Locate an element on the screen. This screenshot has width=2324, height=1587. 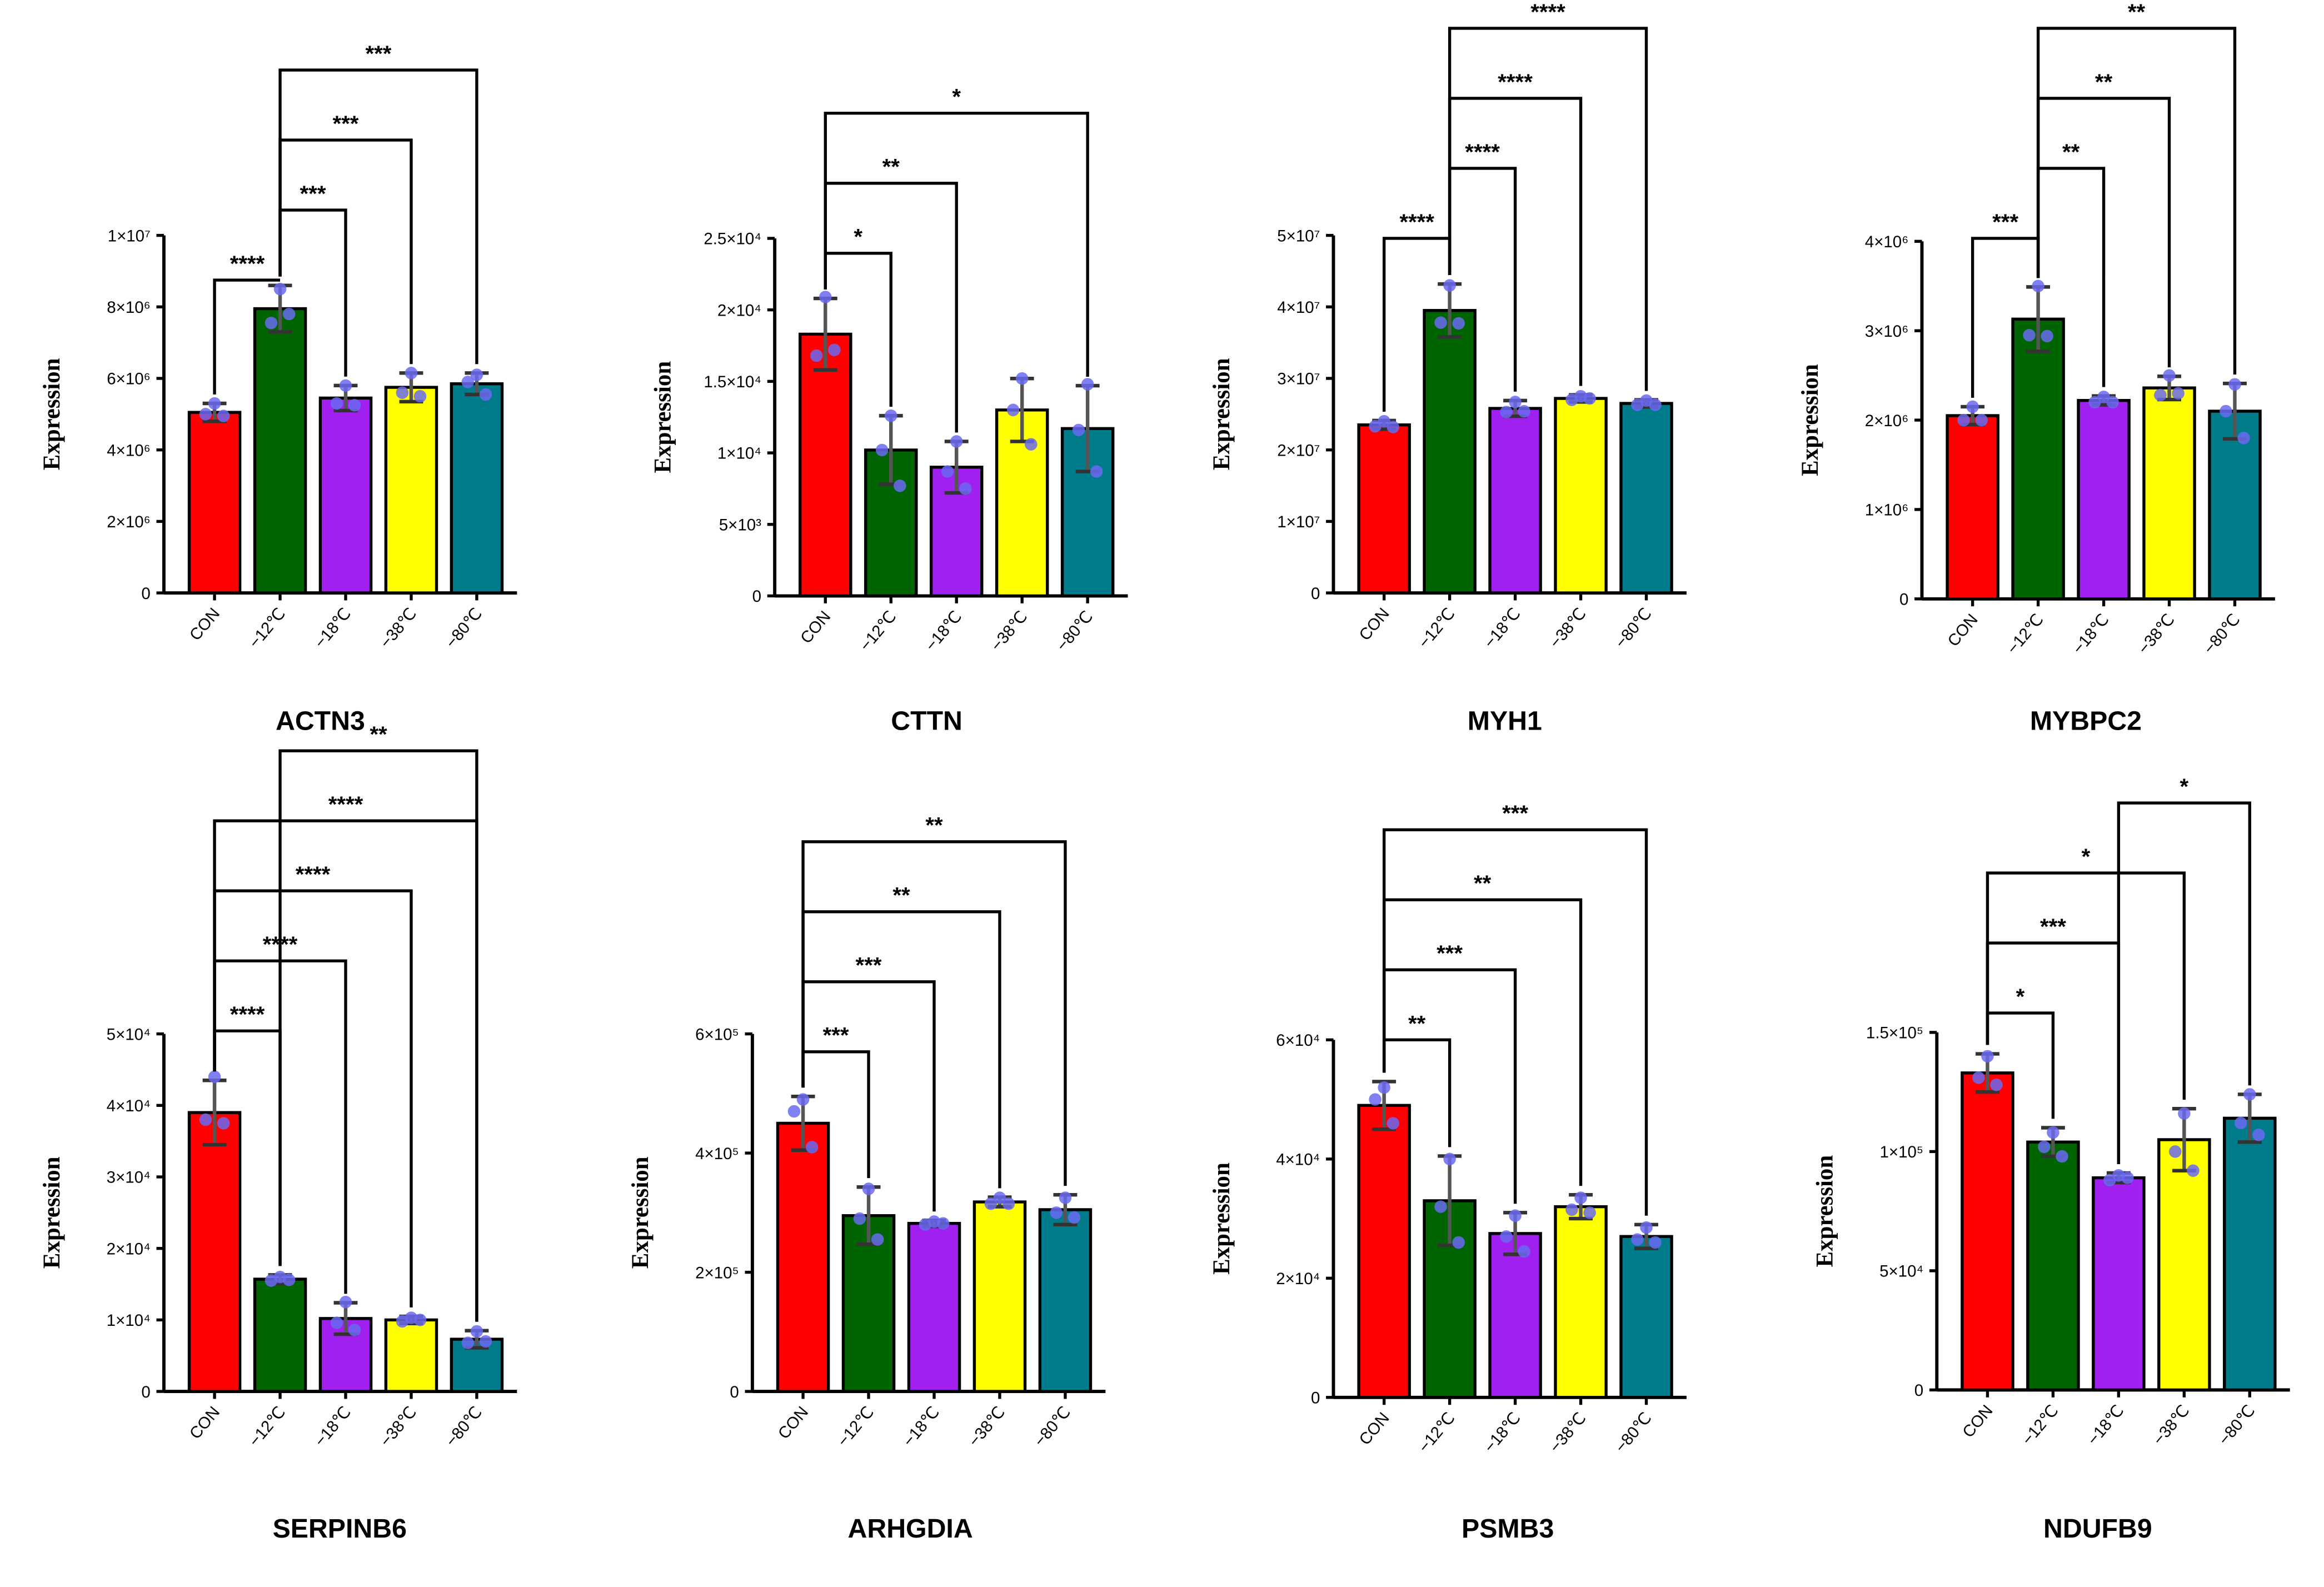
significance-label: *** is located at coordinates (346, 124).